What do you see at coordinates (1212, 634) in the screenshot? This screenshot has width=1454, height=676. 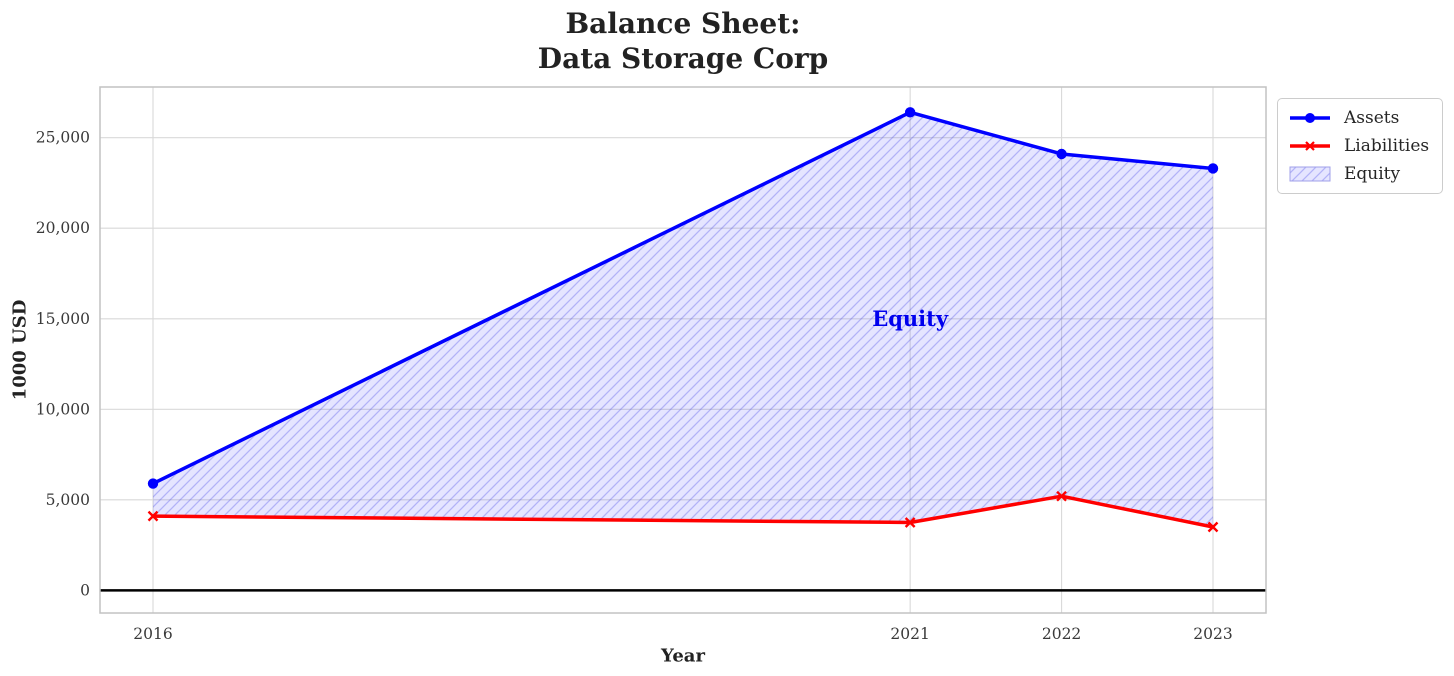 I see `x-tick-label: 2023` at bounding box center [1212, 634].